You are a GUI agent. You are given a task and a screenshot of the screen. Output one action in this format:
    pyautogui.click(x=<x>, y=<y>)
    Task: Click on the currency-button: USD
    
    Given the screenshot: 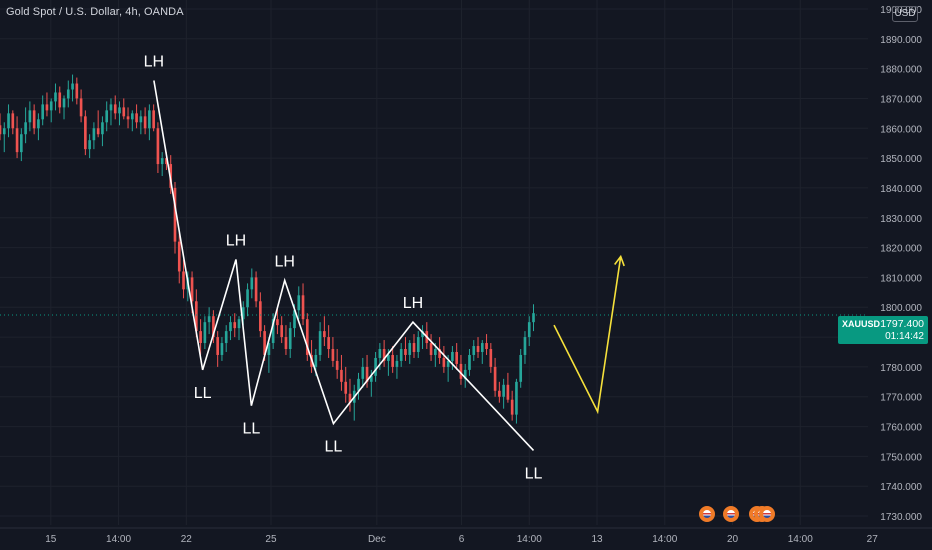 What is the action you would take?
    pyautogui.click(x=905, y=14)
    